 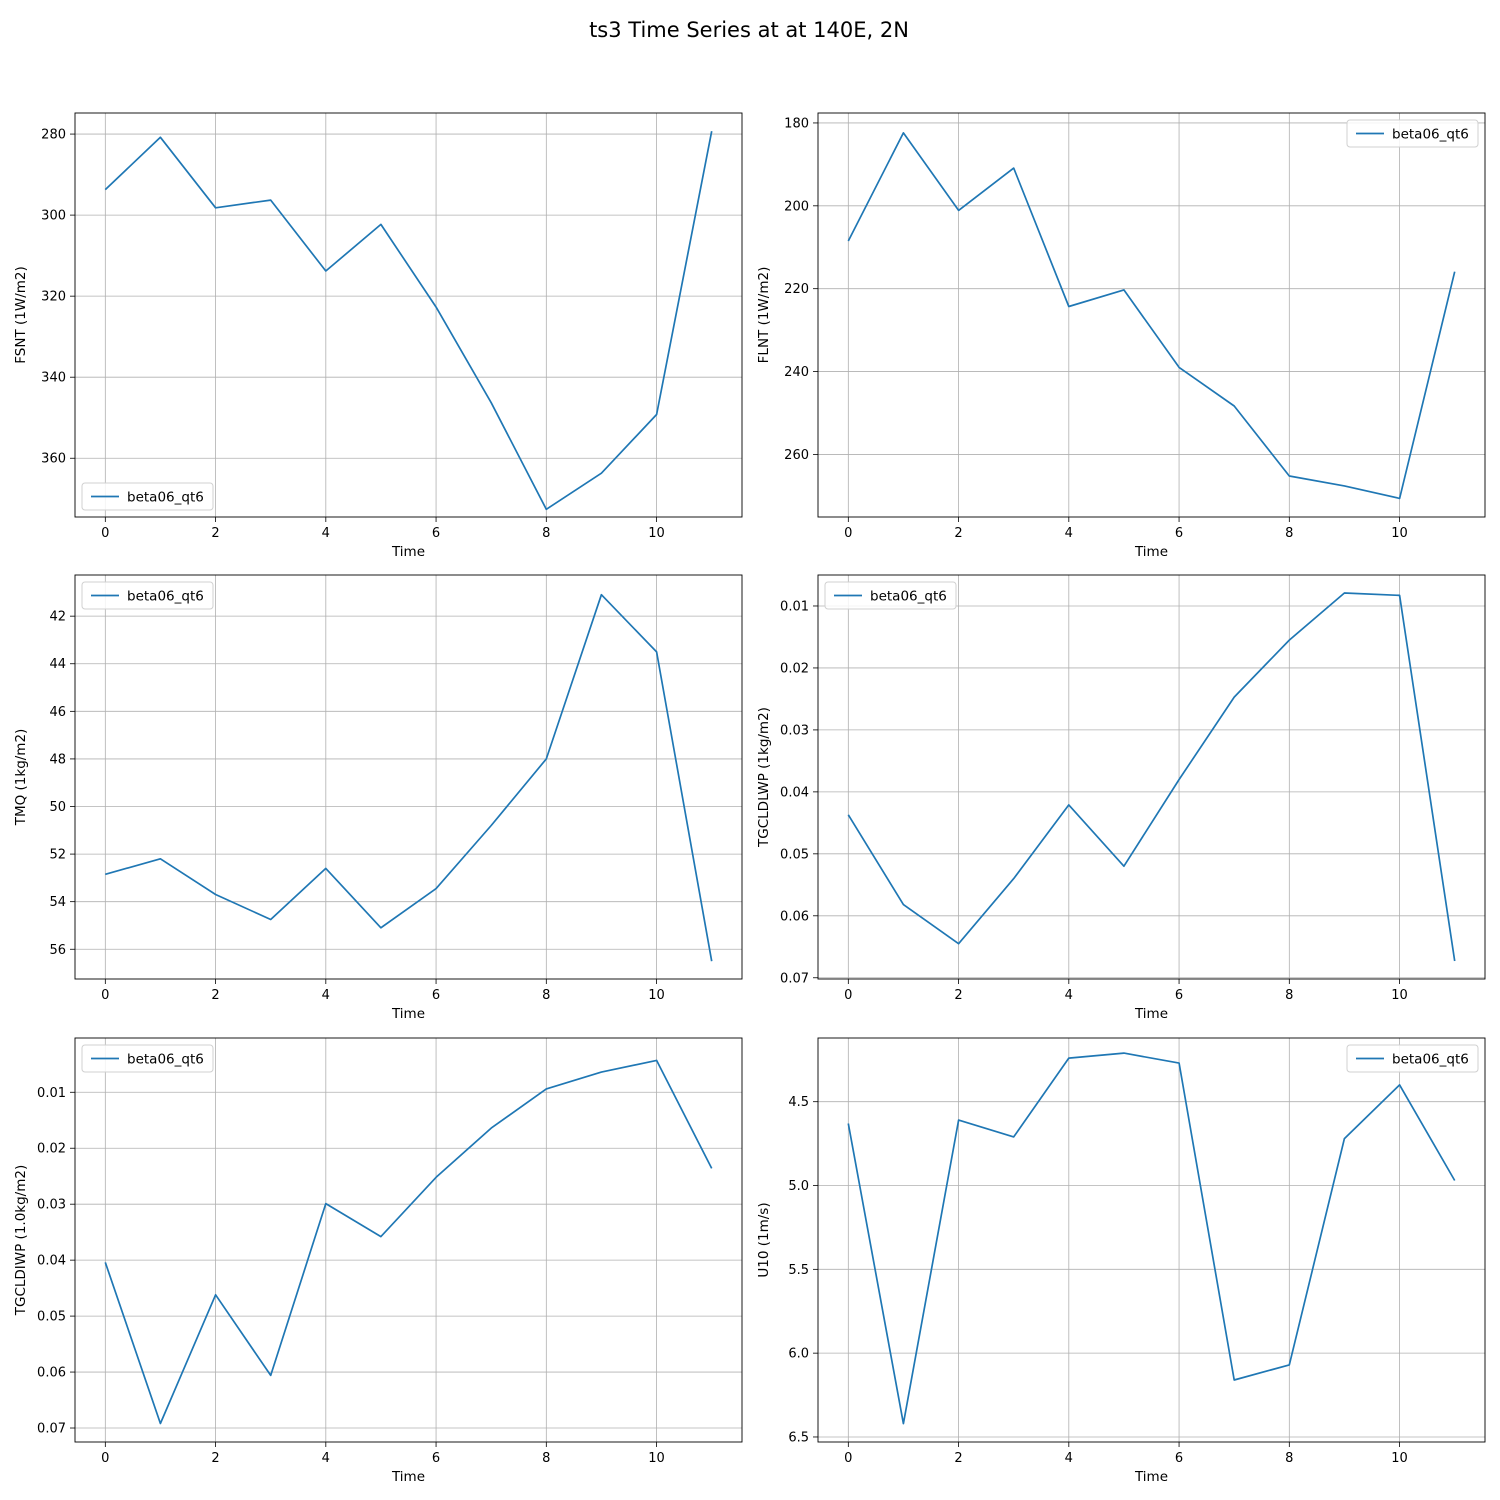 I want to click on y-axis-label: TGCLDIWP (1.0kg/m2), so click(x=21, y=1241).